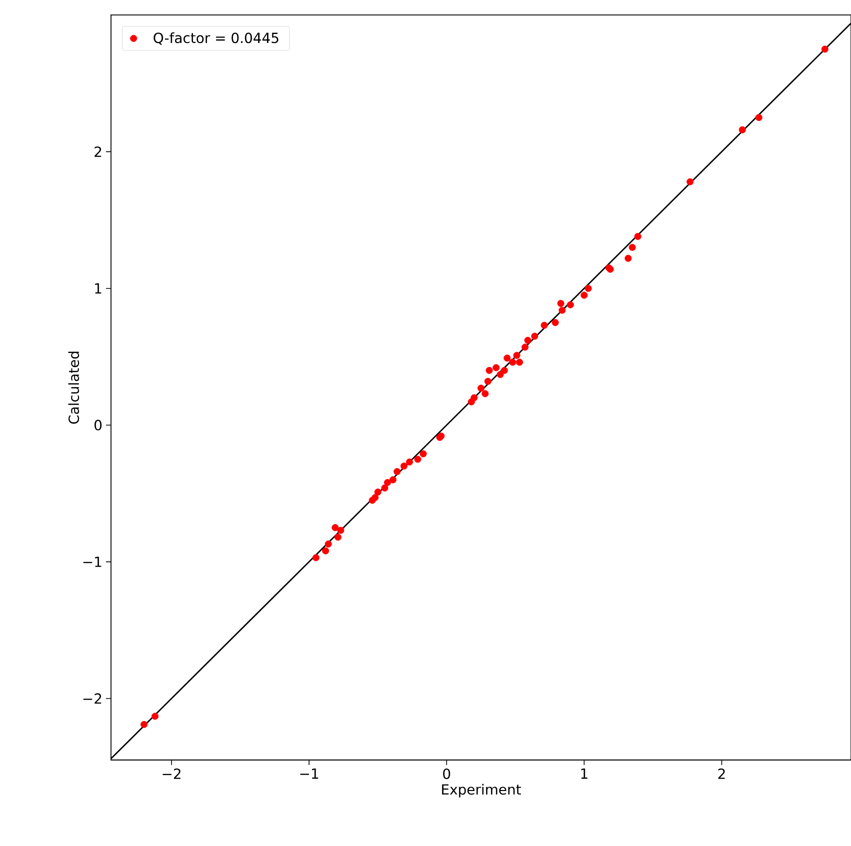  I want to click on x-axis-title: Experiment, so click(481, 791).